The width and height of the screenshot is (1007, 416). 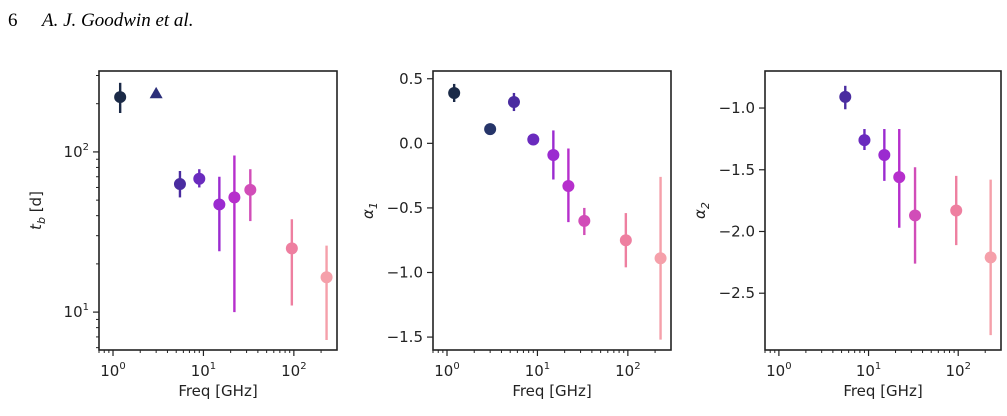 What do you see at coordinates (86, 307) in the screenshot?
I see `y-tick-exponent: 1` at bounding box center [86, 307].